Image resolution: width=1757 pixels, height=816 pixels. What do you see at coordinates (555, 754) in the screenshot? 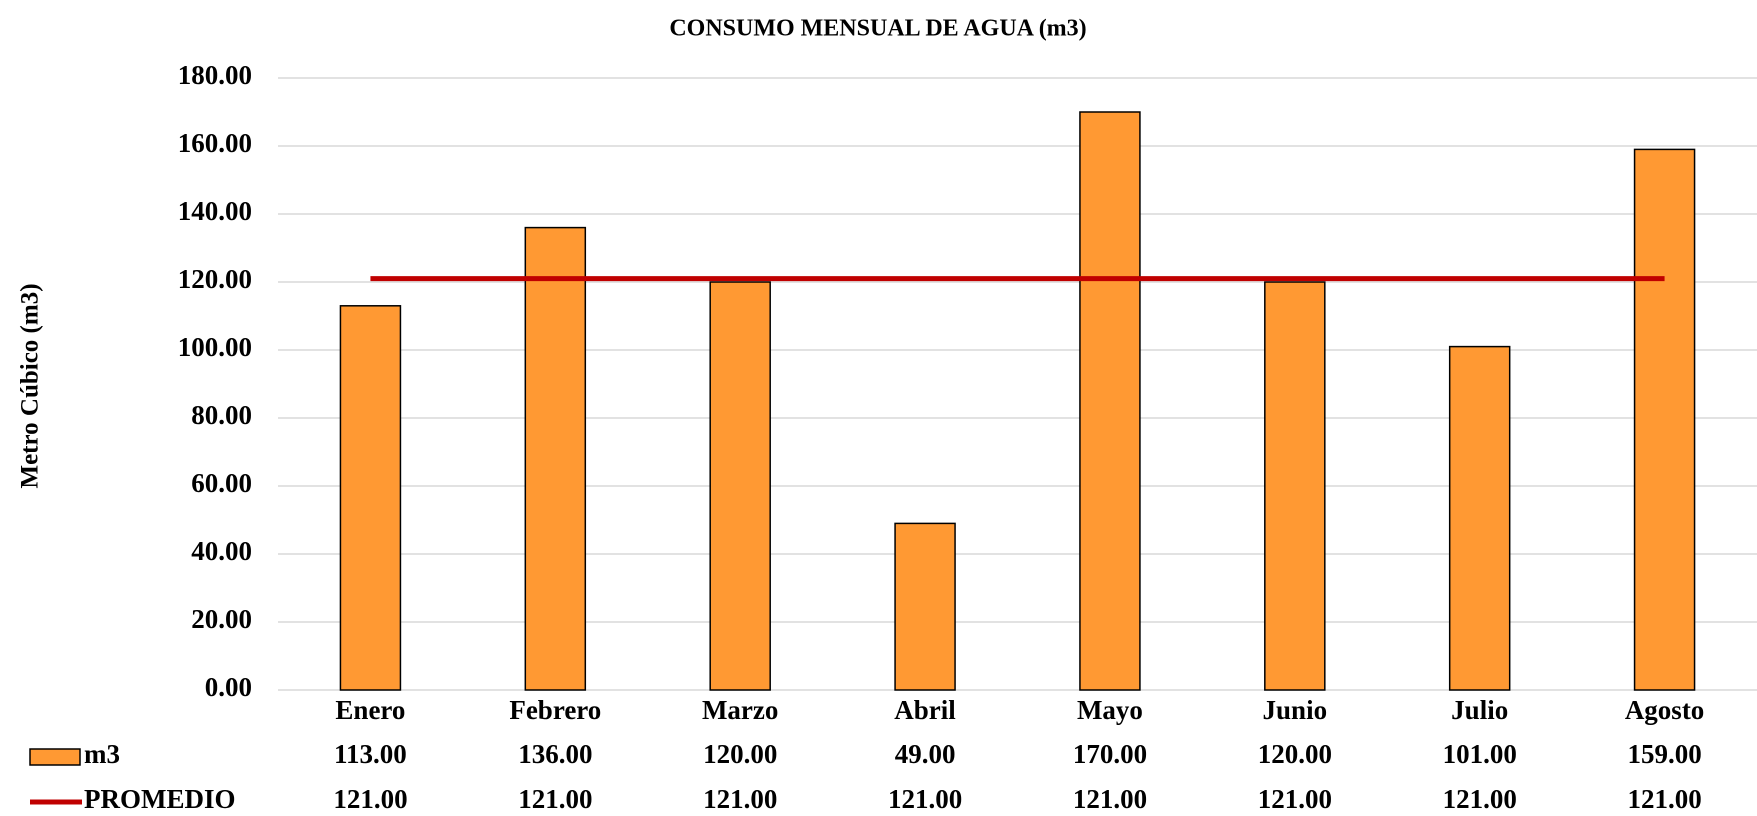
I see `table-value: 136.00` at bounding box center [555, 754].